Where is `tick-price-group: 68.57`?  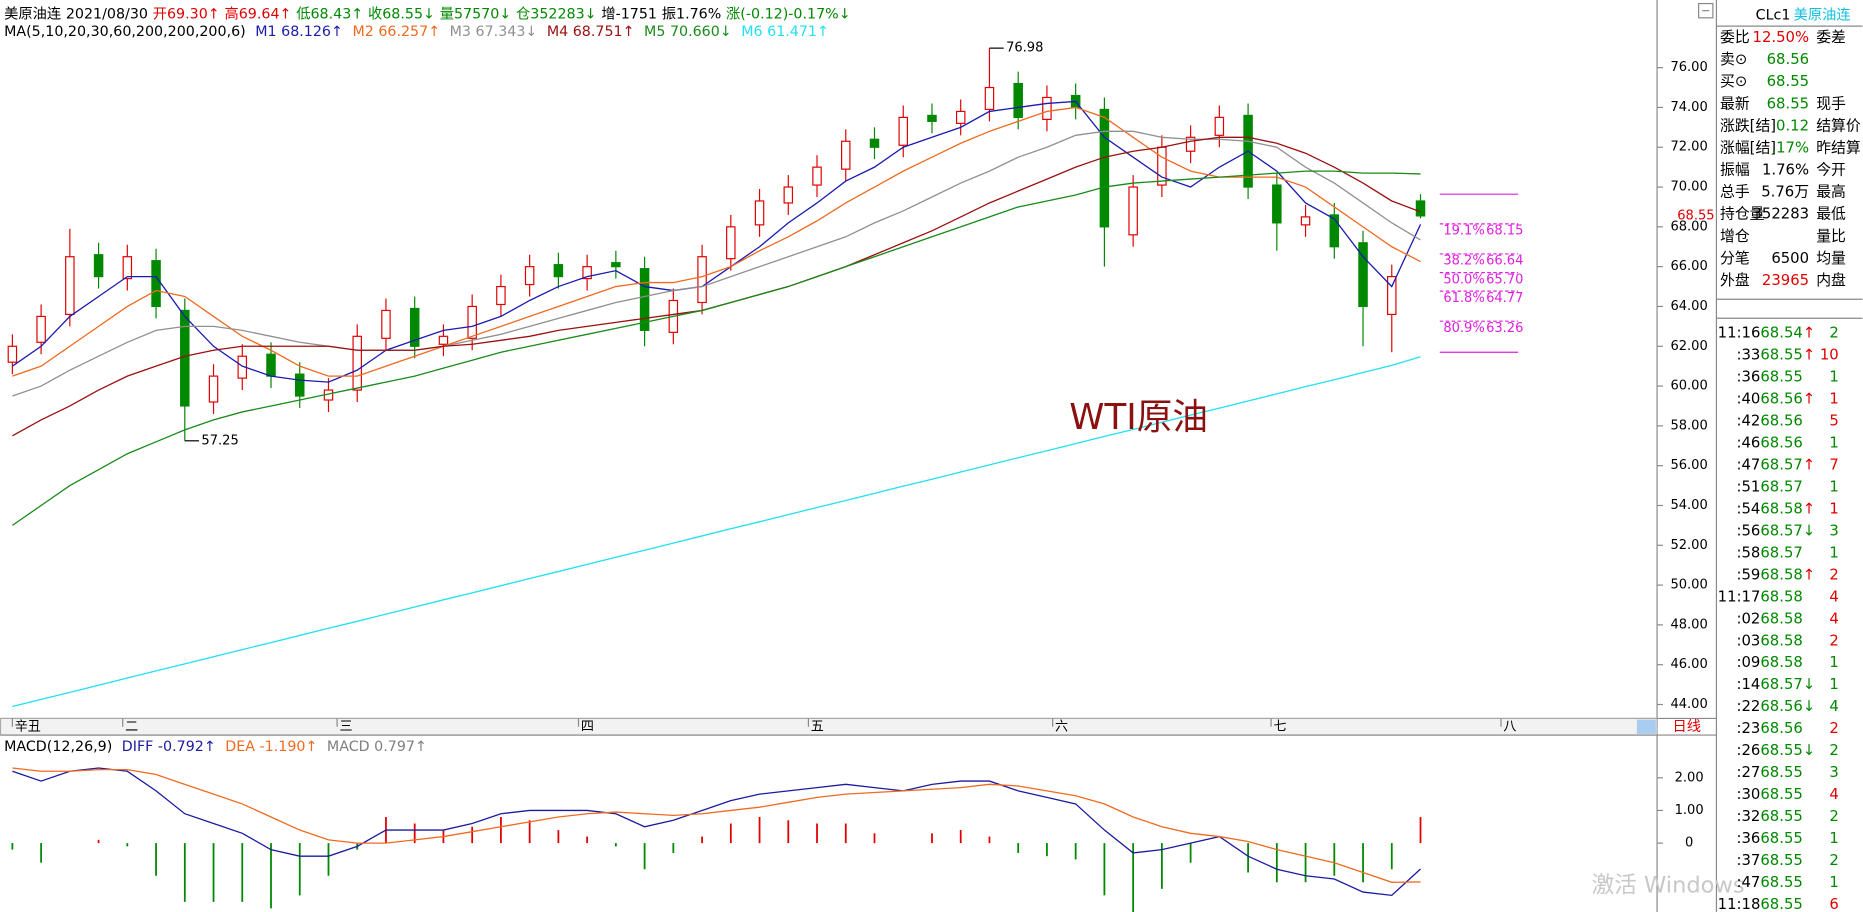
tick-price-group: 68.57 is located at coordinates (1781, 486).